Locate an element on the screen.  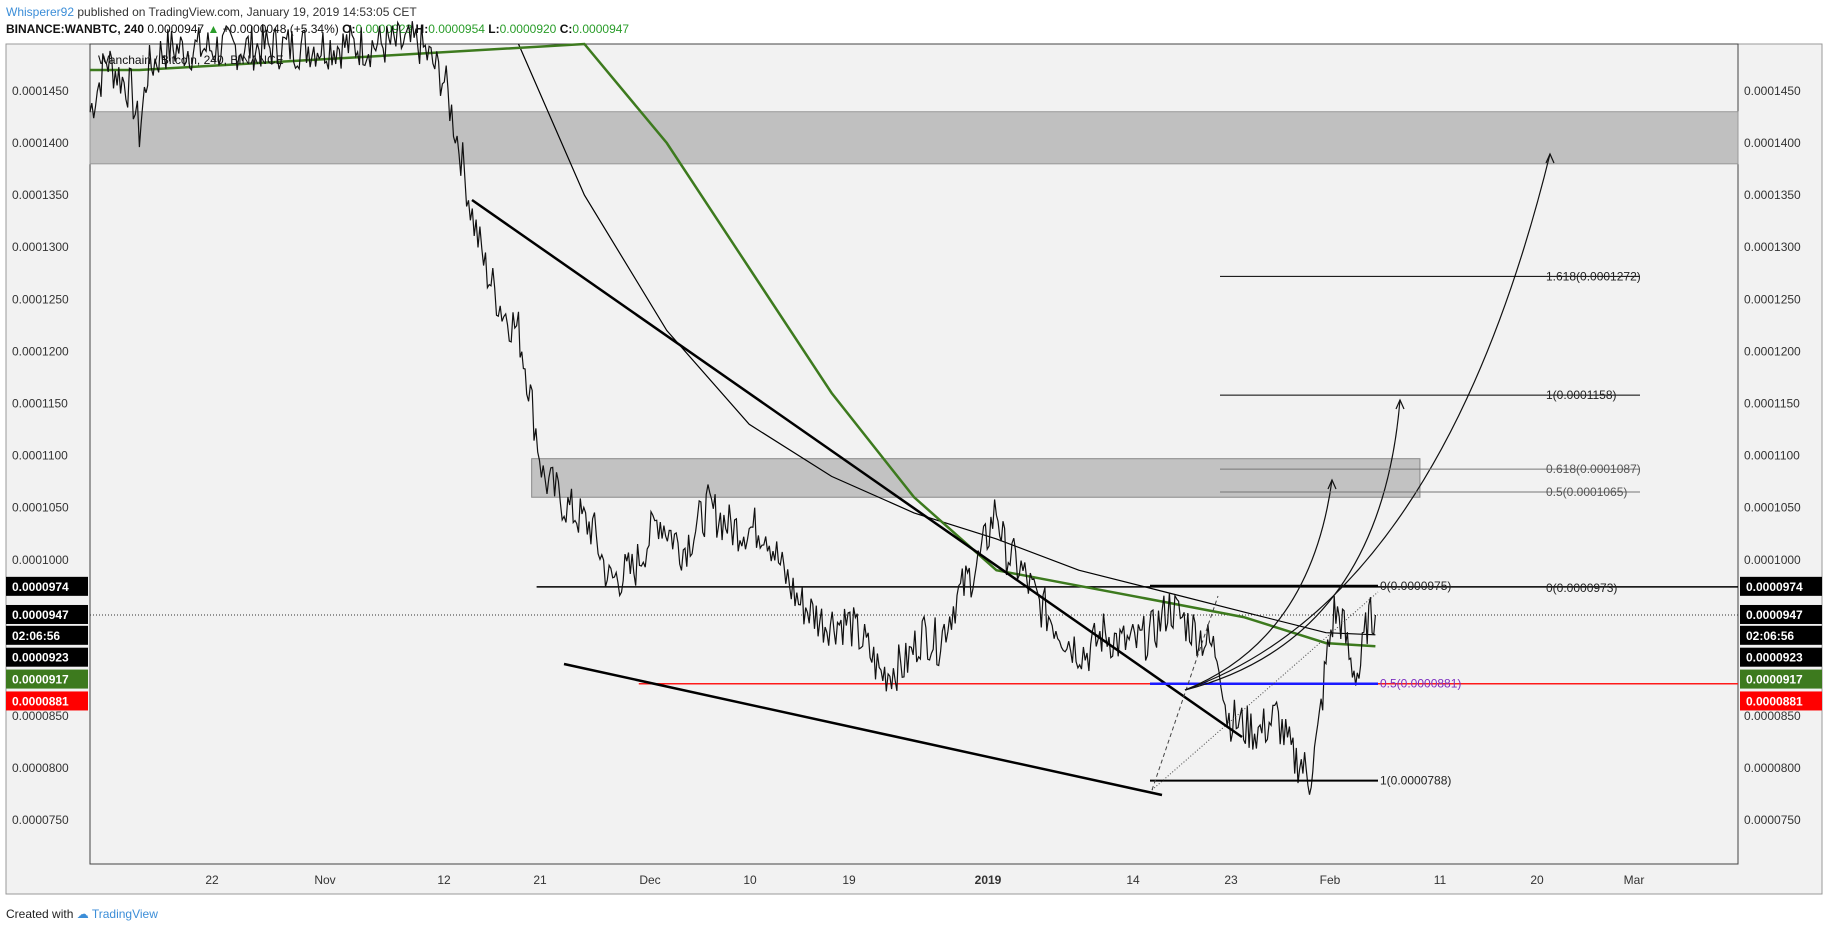
y-tick-left-1: 0.0001450 is located at coordinates (40, 91).